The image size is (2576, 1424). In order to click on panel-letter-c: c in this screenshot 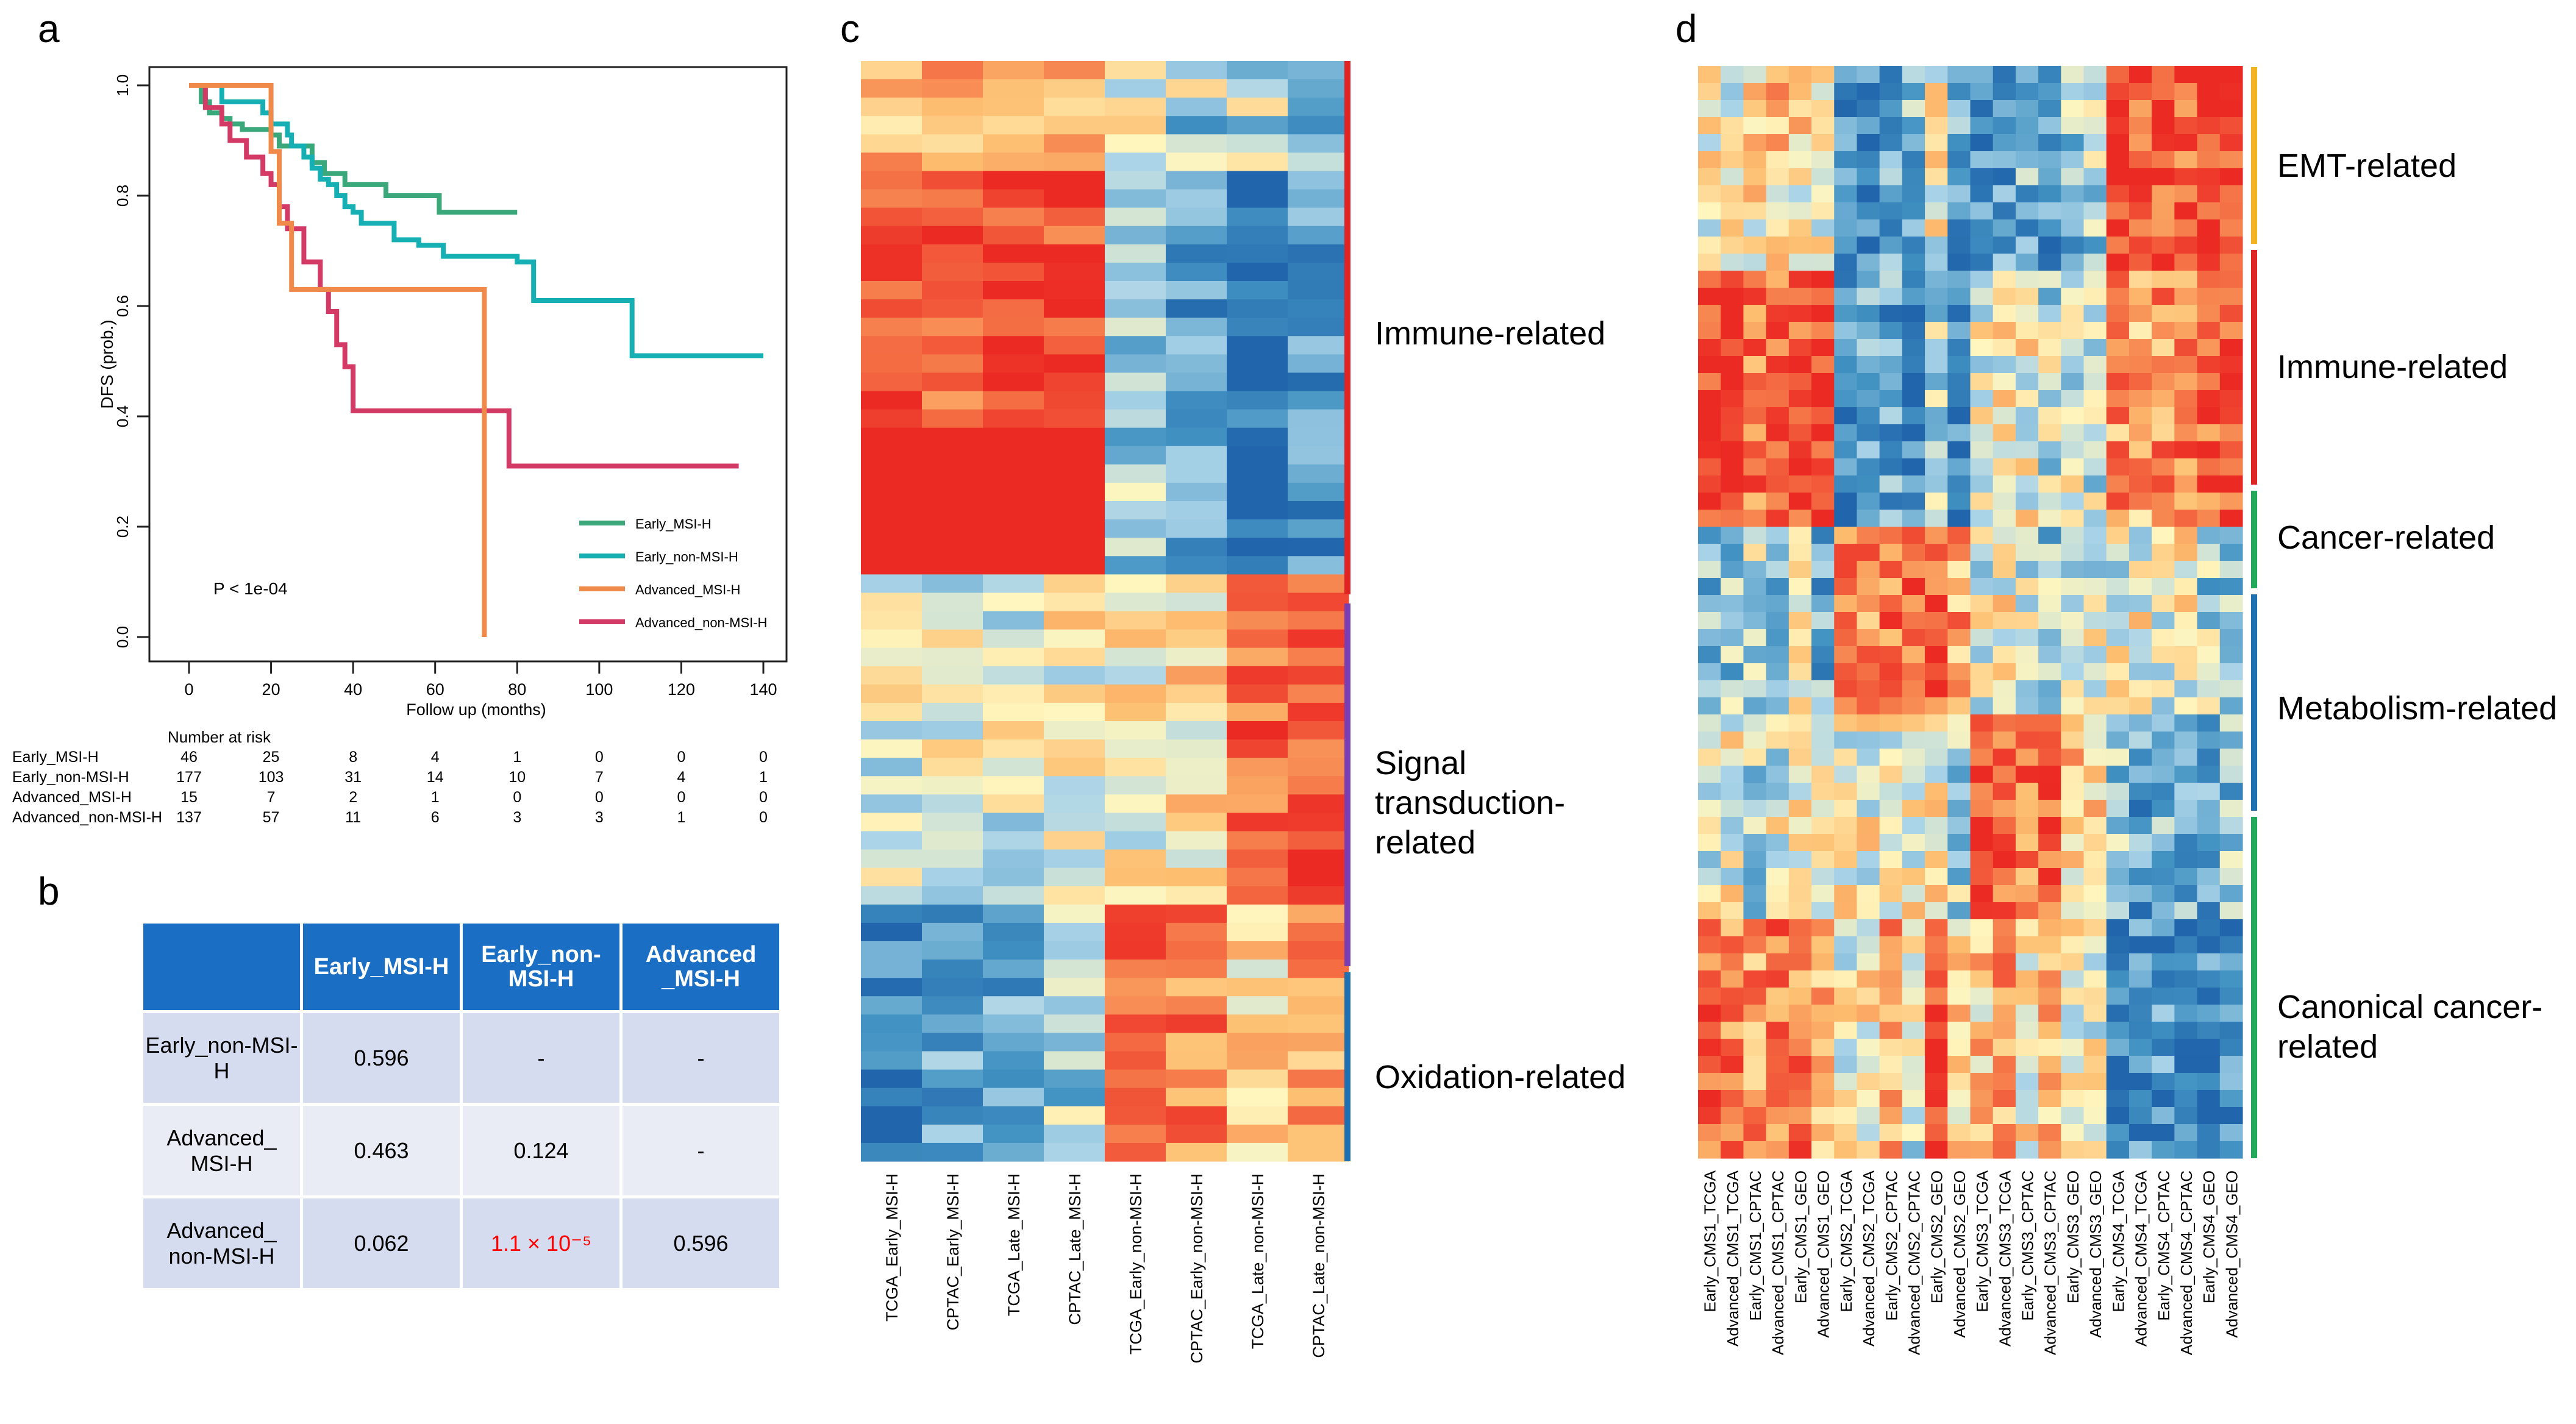, I will do `click(850, 29)`.